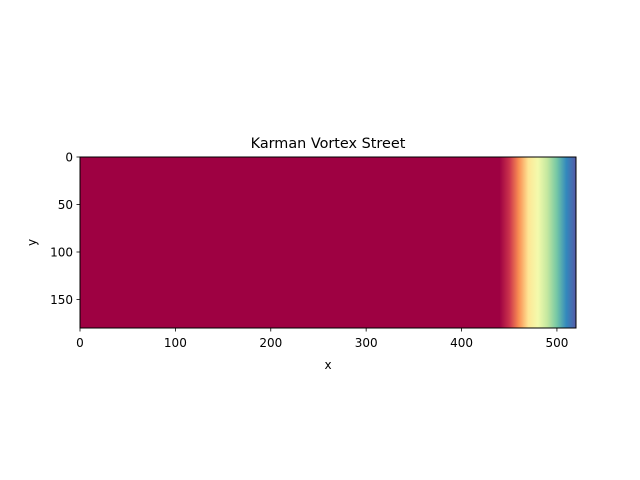 Image resolution: width=640 pixels, height=480 pixels. What do you see at coordinates (32, 242) in the screenshot?
I see `y-axis-label: y` at bounding box center [32, 242].